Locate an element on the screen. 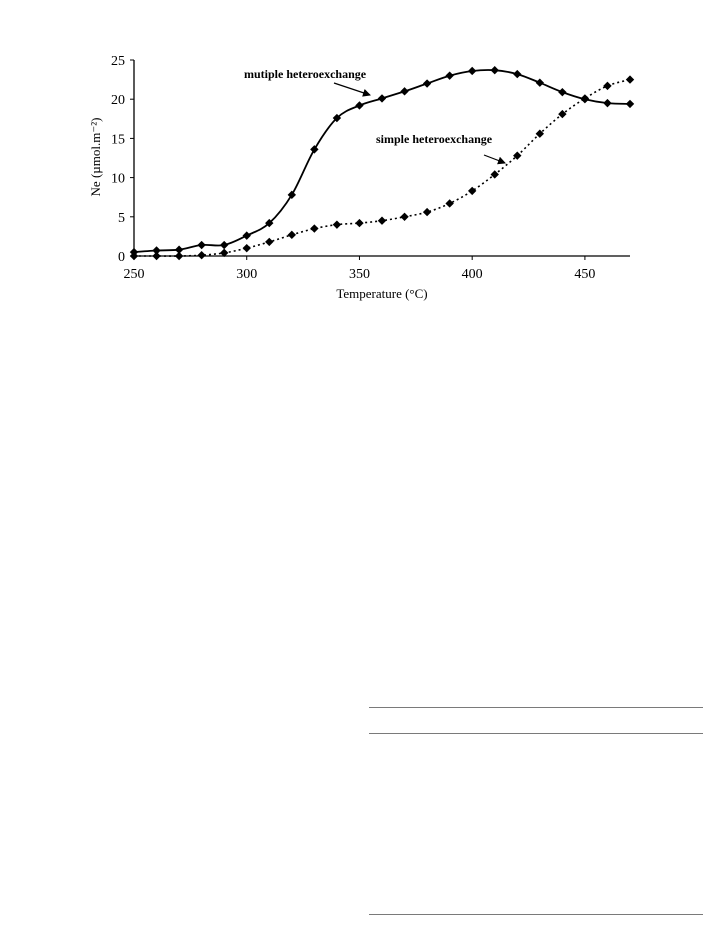  x-tick-label: 400 is located at coordinates (472, 274).